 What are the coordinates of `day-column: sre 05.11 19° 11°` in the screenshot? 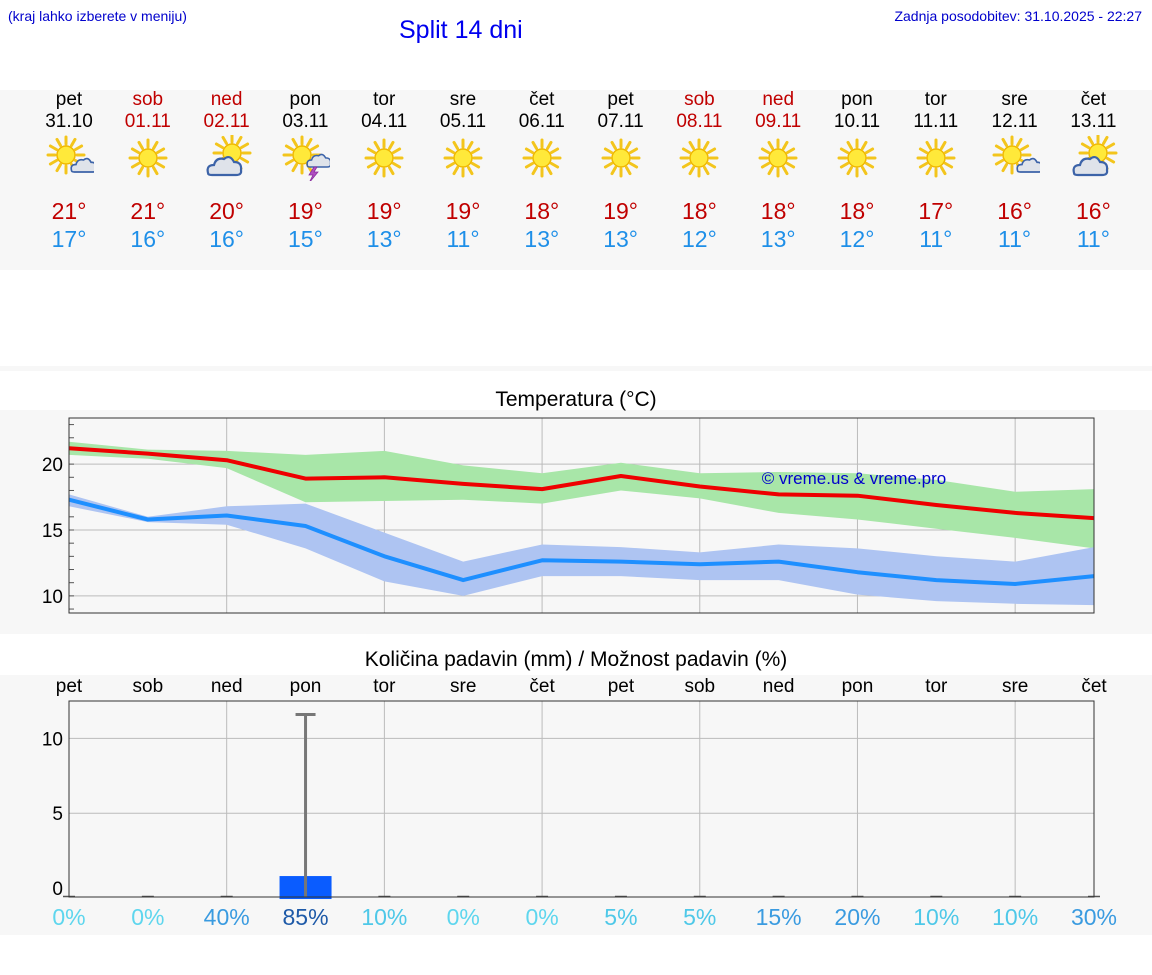 It's located at (463, 171).